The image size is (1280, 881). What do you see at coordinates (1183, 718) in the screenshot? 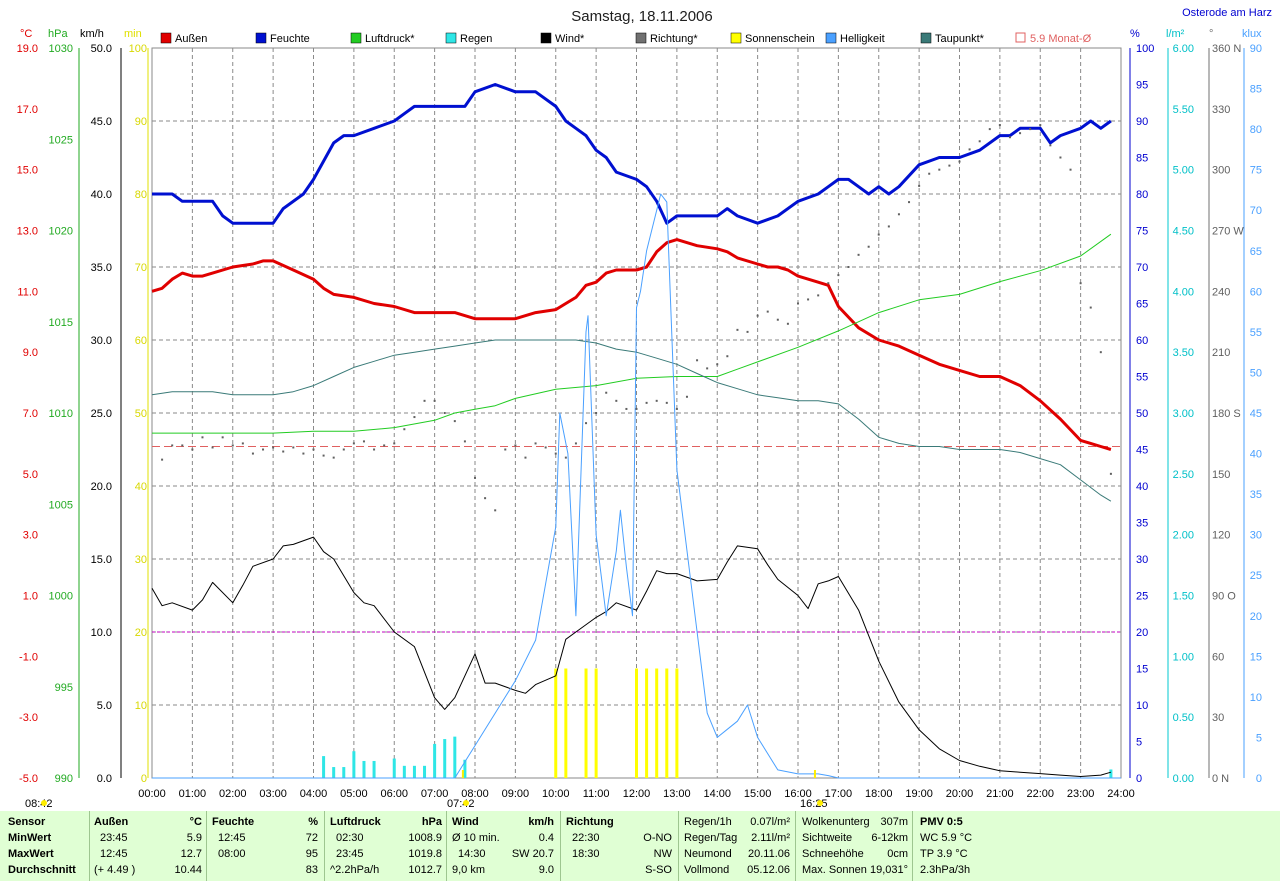
I see `rain-tick-label: 0.50` at bounding box center [1183, 718].